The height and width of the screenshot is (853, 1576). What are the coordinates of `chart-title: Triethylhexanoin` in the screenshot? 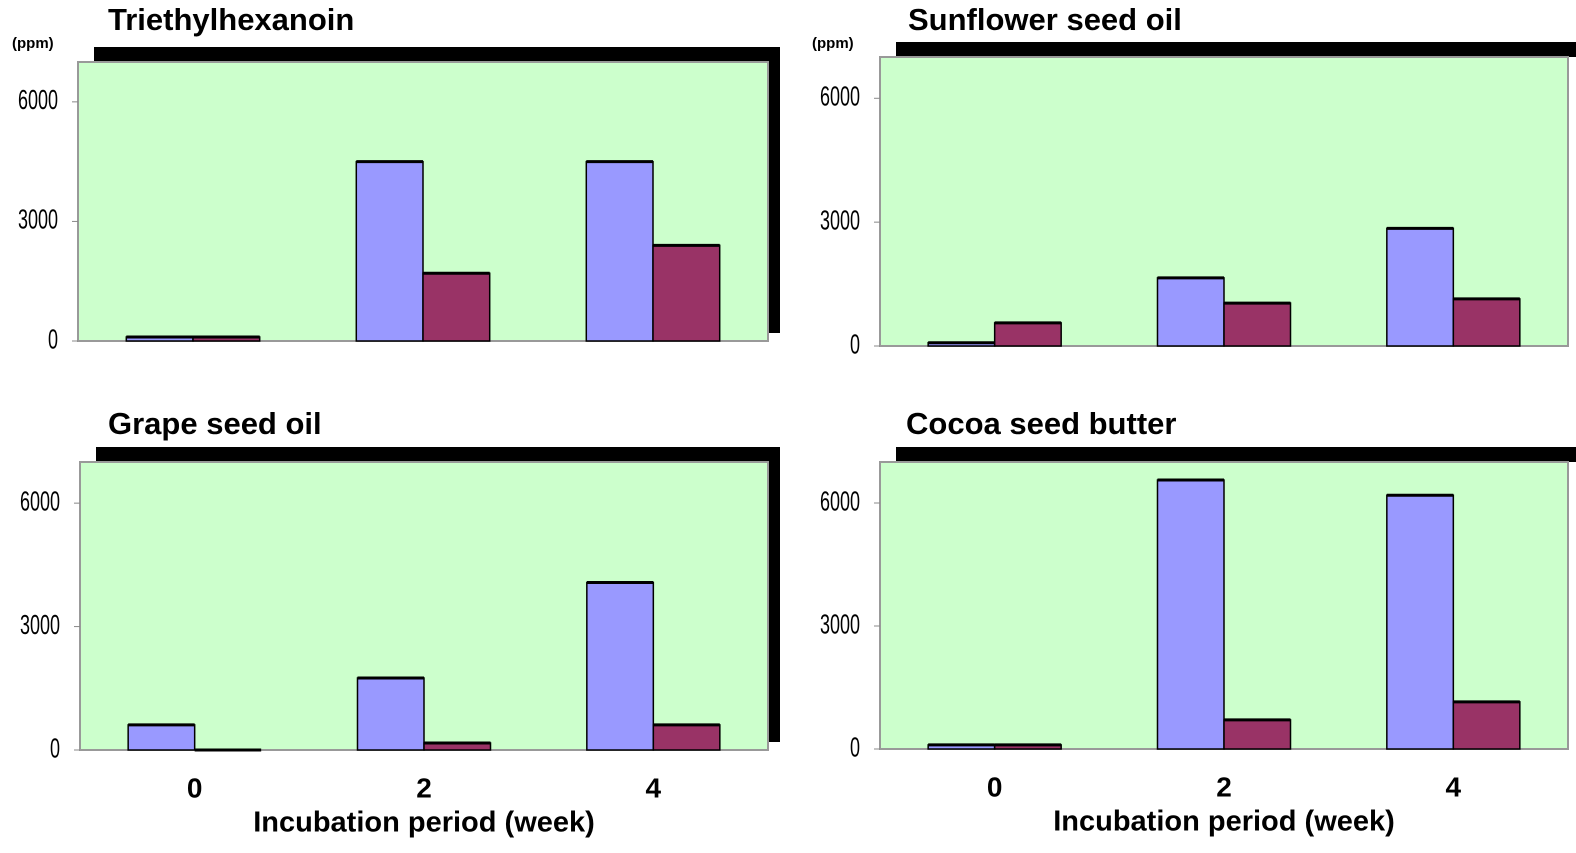 It's located at (231, 19).